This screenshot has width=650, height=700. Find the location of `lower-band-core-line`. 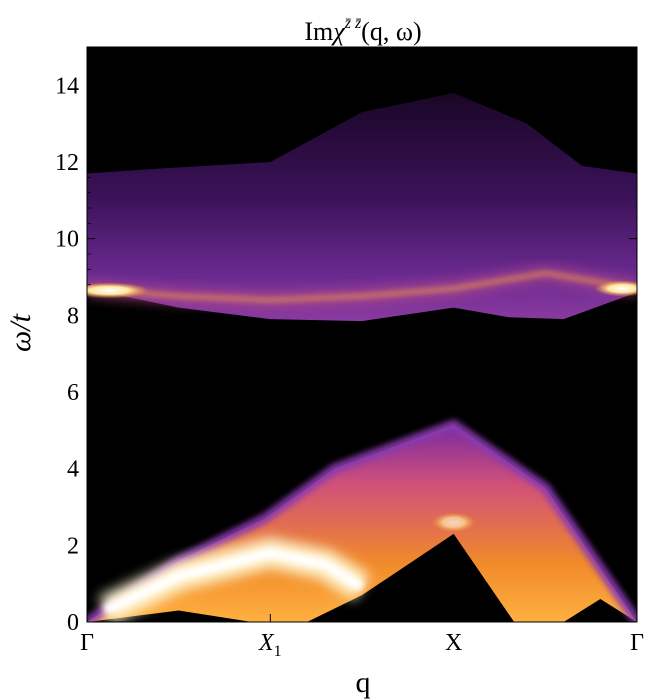

lower-band-core-line is located at coordinates (234, 581).